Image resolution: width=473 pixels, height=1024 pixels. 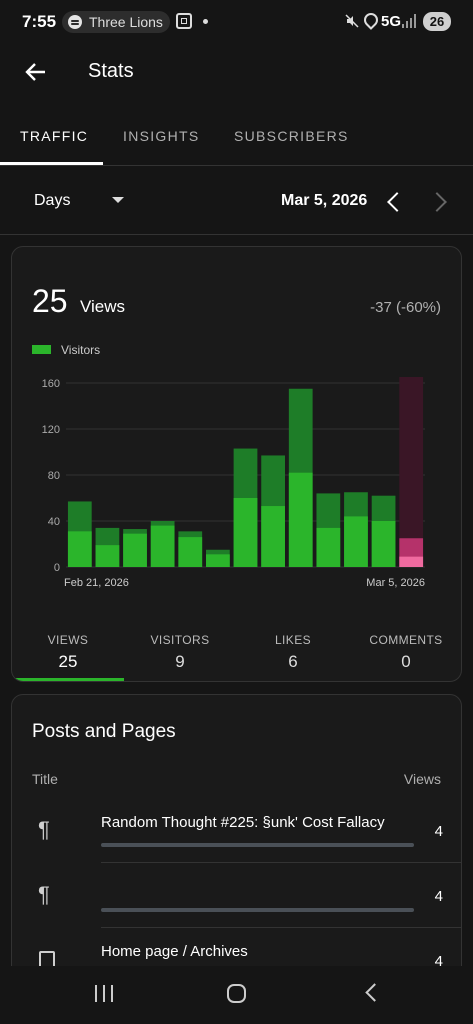 I want to click on summary-unit: Views, so click(x=103, y=306).